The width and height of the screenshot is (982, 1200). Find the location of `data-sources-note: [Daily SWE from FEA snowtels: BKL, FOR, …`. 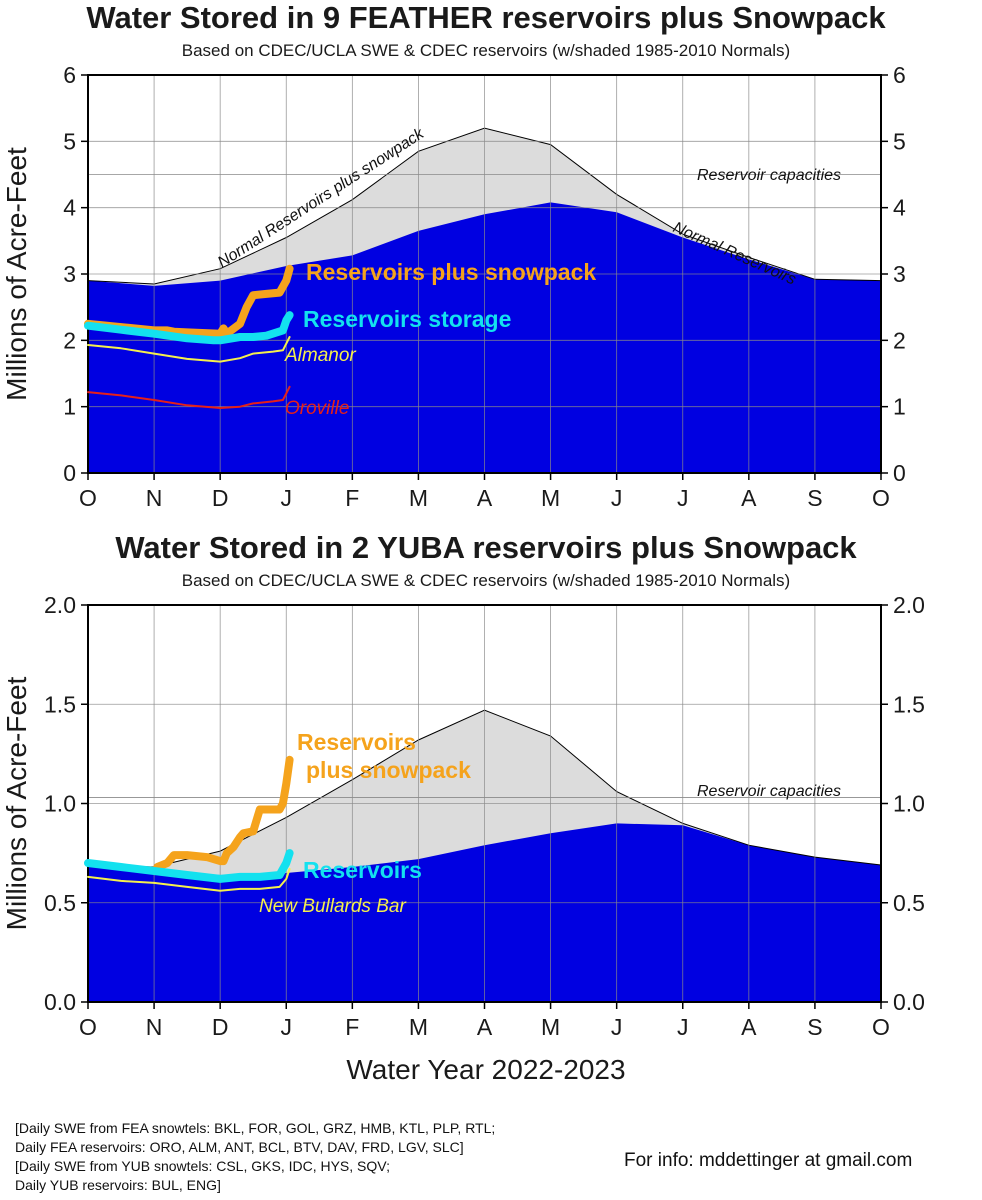

data-sources-note: [Daily SWE from FEA snowtels: BKL, FOR, … is located at coordinates (255, 1157).